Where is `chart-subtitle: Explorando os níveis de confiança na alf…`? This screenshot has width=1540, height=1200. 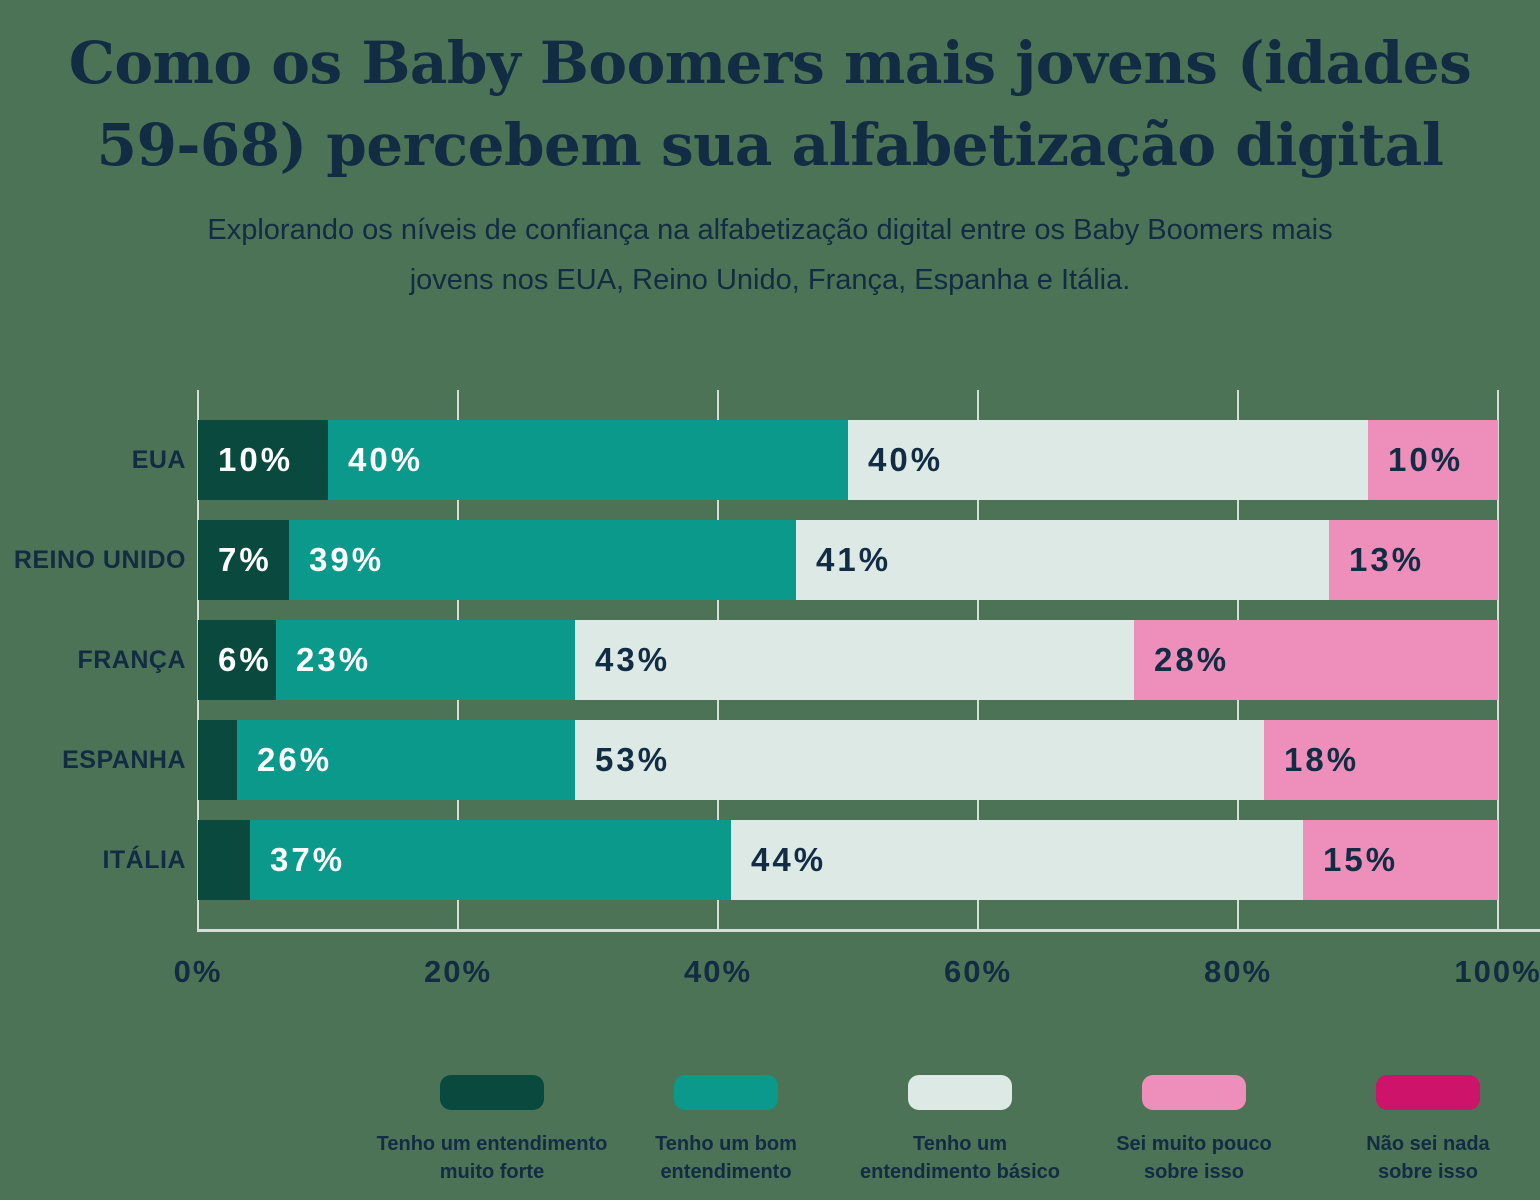 chart-subtitle: Explorando os níveis de confiança na alf… is located at coordinates (770, 254).